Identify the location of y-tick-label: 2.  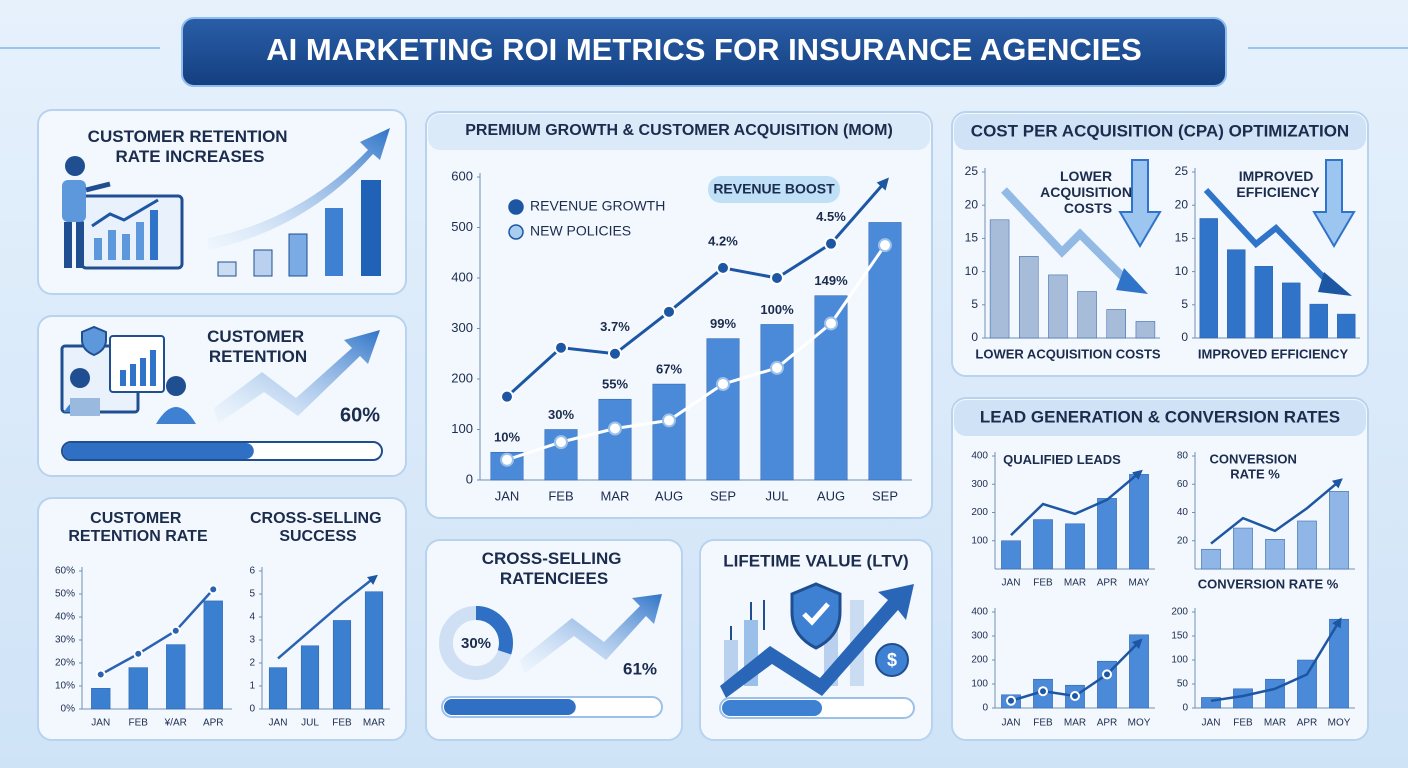
(252, 663).